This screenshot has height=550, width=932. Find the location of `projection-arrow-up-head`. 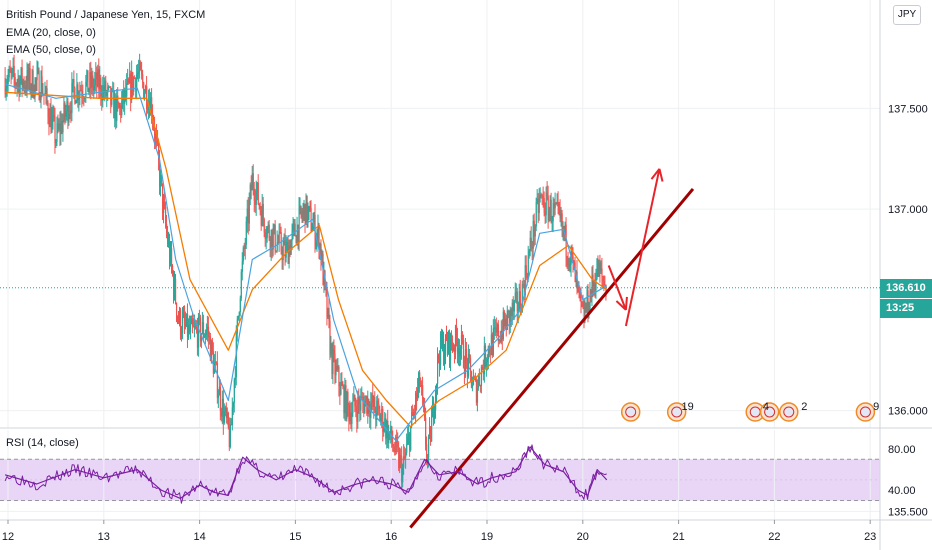

projection-arrow-up-head is located at coordinates (661, 175).